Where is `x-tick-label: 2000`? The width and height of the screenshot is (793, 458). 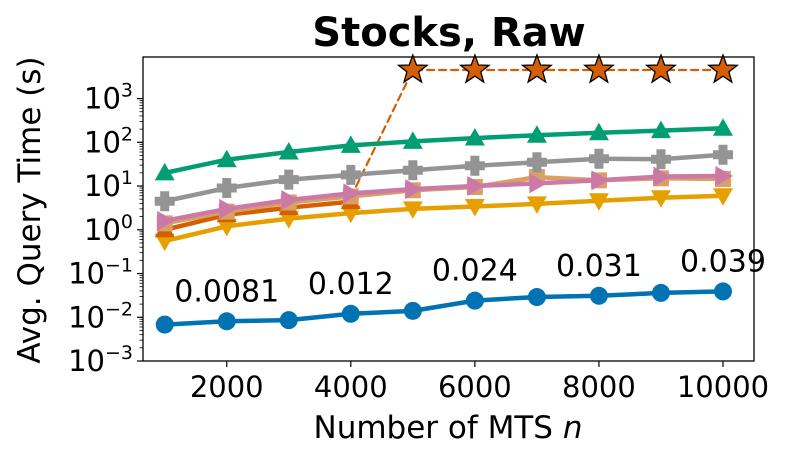 x-tick-label: 2000 is located at coordinates (227, 387).